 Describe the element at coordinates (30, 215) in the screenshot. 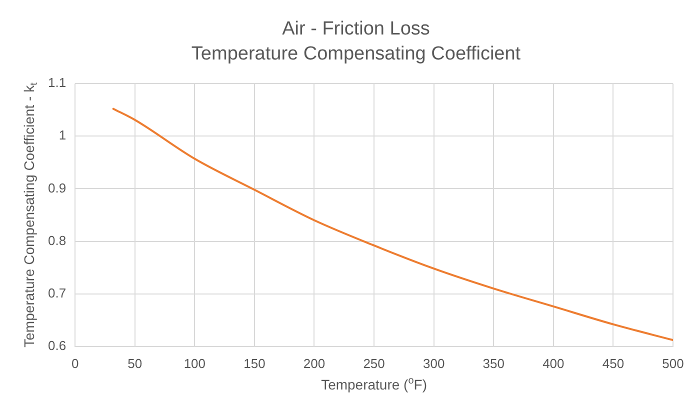

I see `y-axis-title: Temperature Compensating Coefficient - kt` at that location.